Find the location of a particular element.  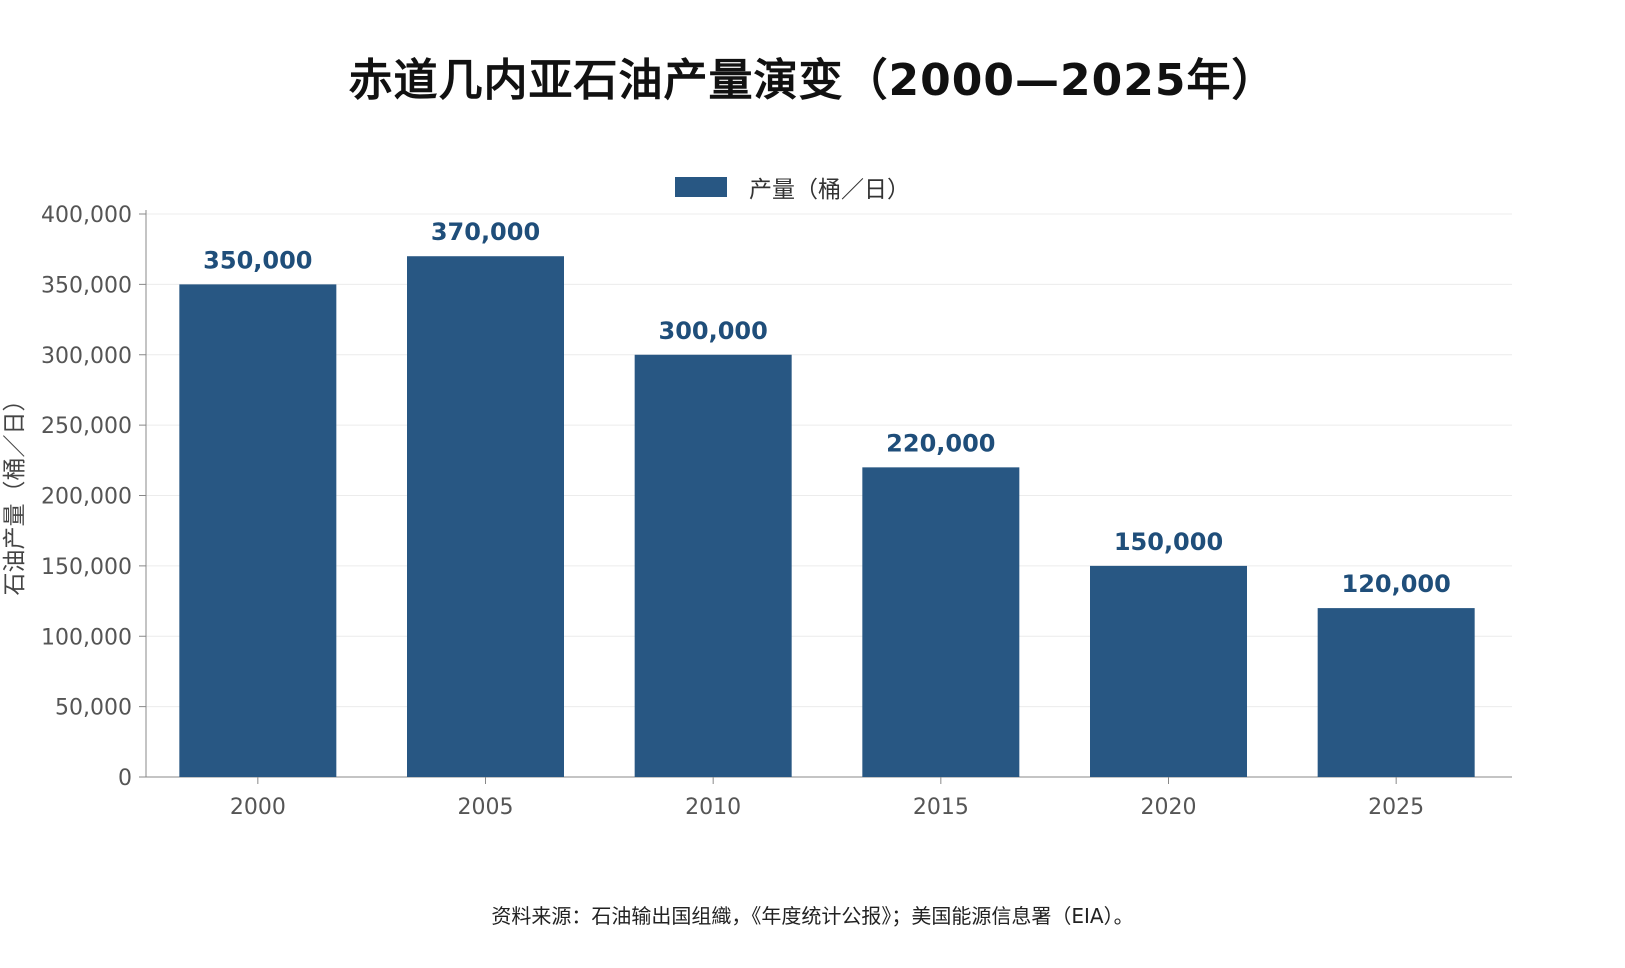

y-tick-label: 100,000 is located at coordinates (86, 637).